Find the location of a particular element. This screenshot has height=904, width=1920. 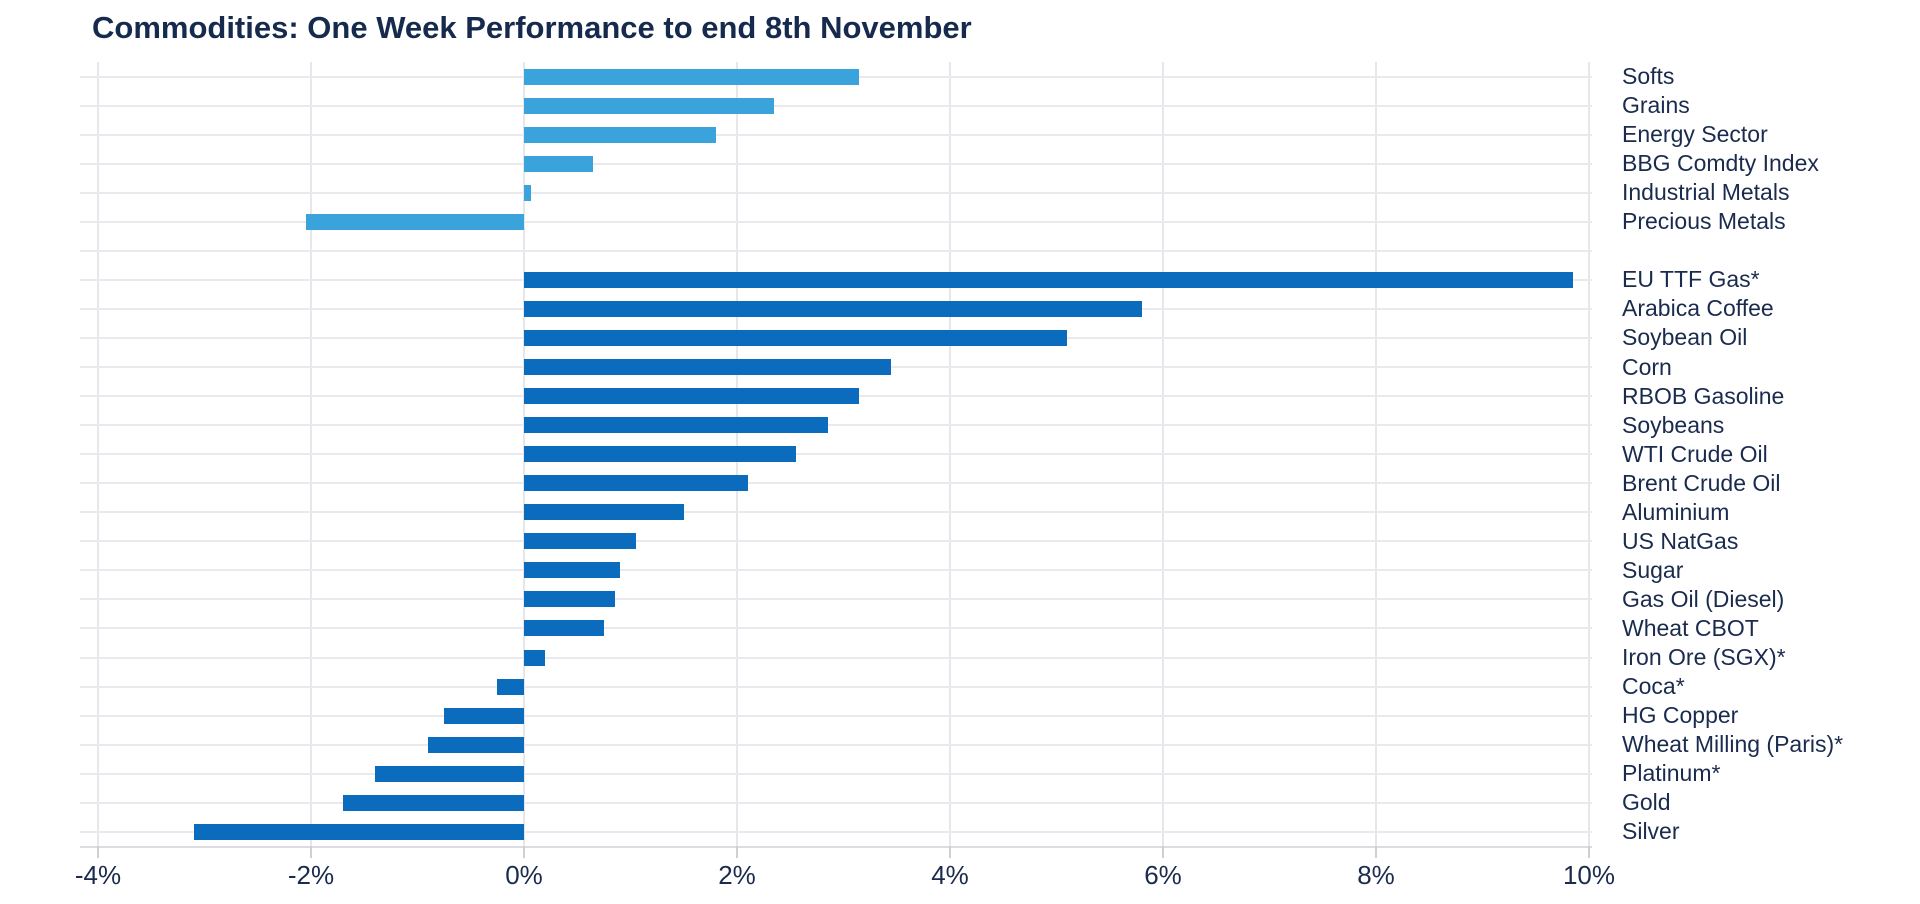

x-axis-label-10: 10% is located at coordinates (1589, 875).